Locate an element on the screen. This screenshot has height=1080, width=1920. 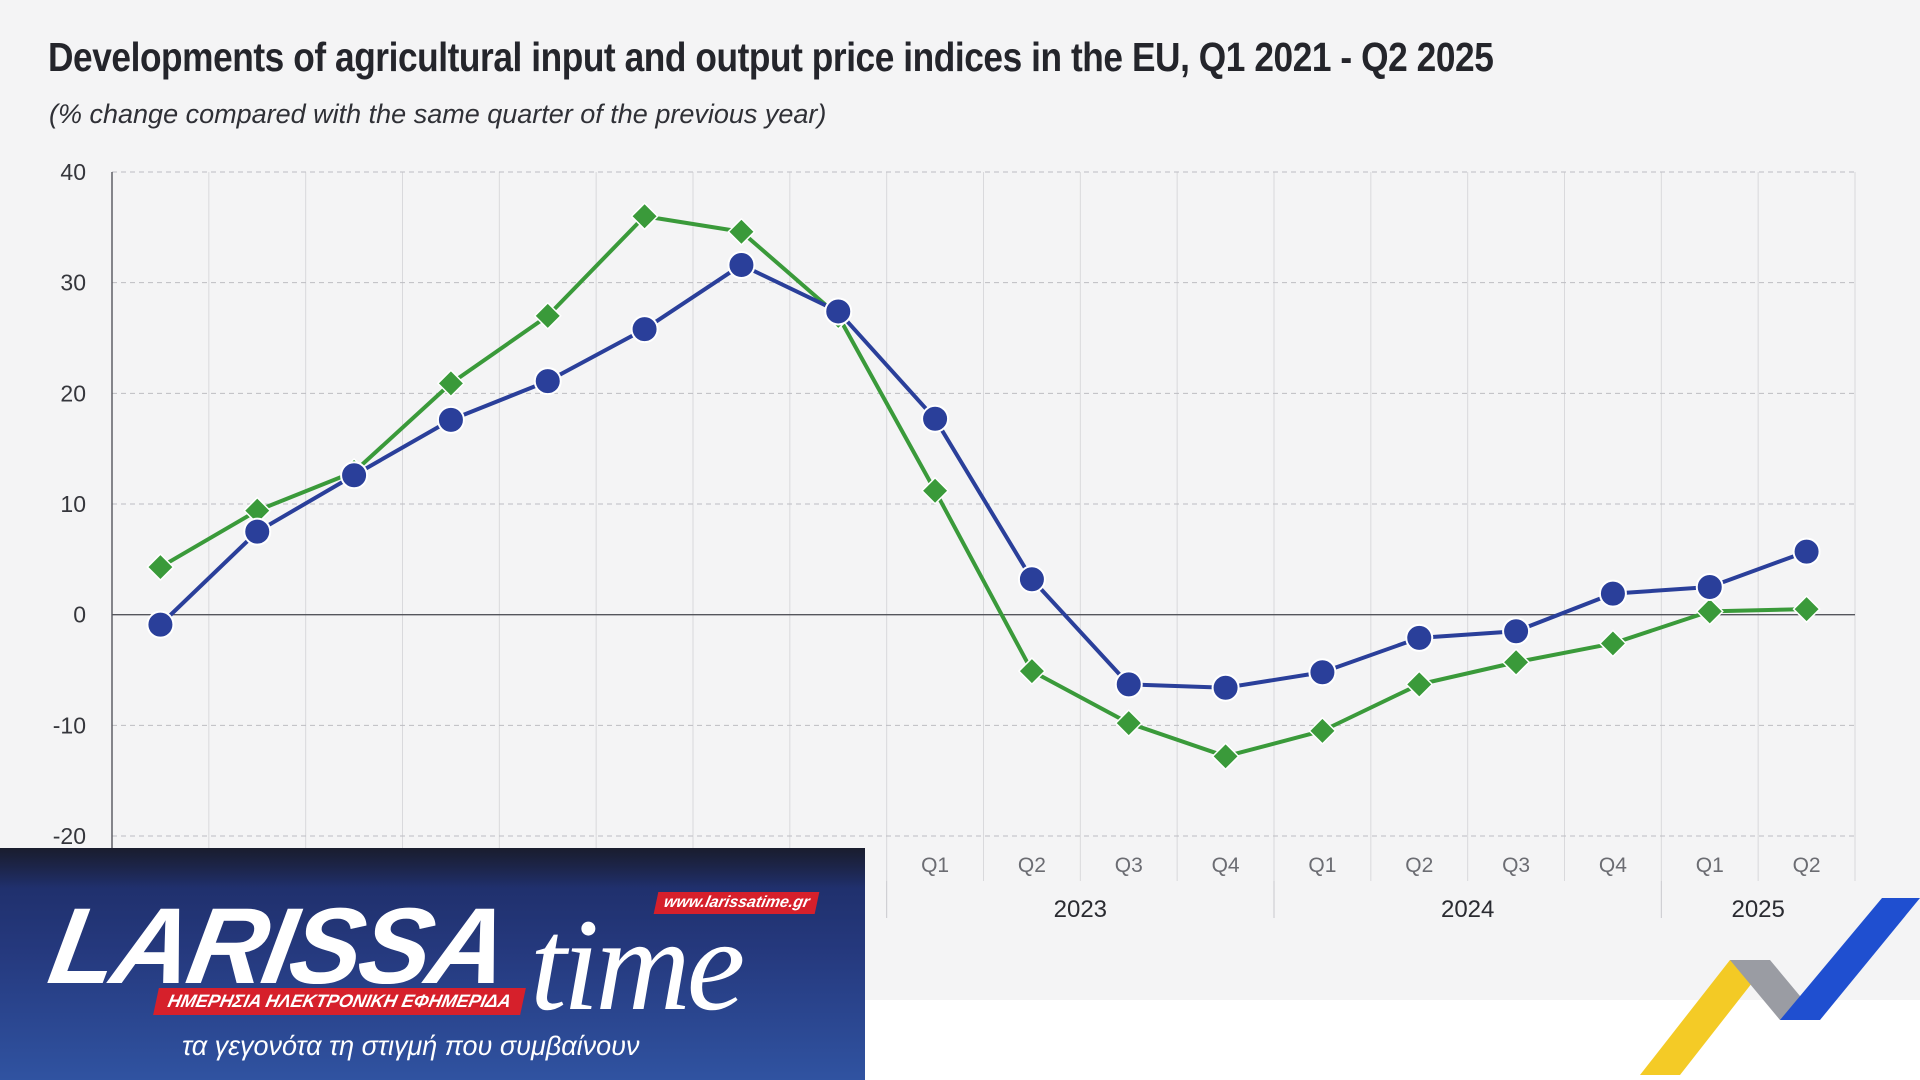
x-year-label: 2023 is located at coordinates (1080, 909).